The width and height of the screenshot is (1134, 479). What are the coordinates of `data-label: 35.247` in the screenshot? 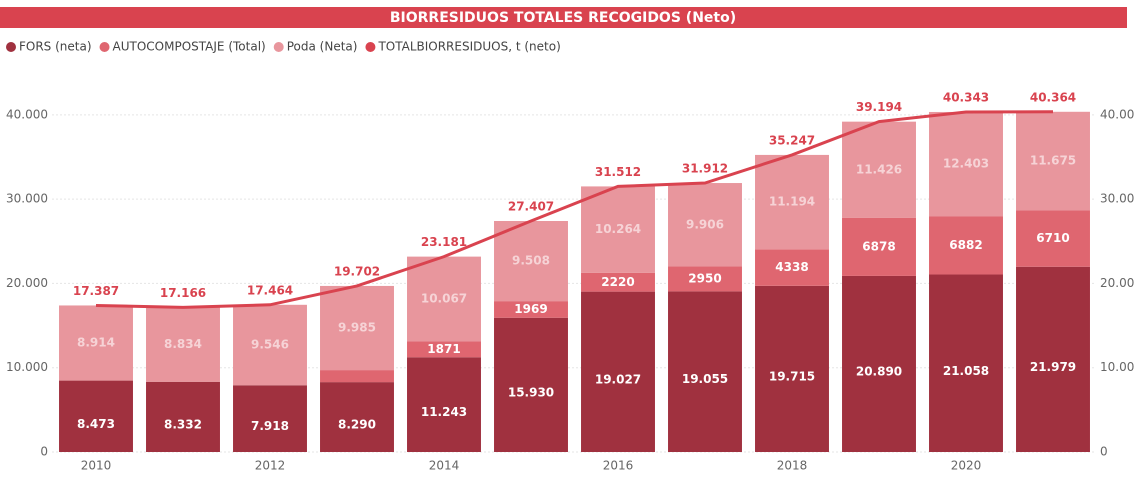 It's located at (792, 140).